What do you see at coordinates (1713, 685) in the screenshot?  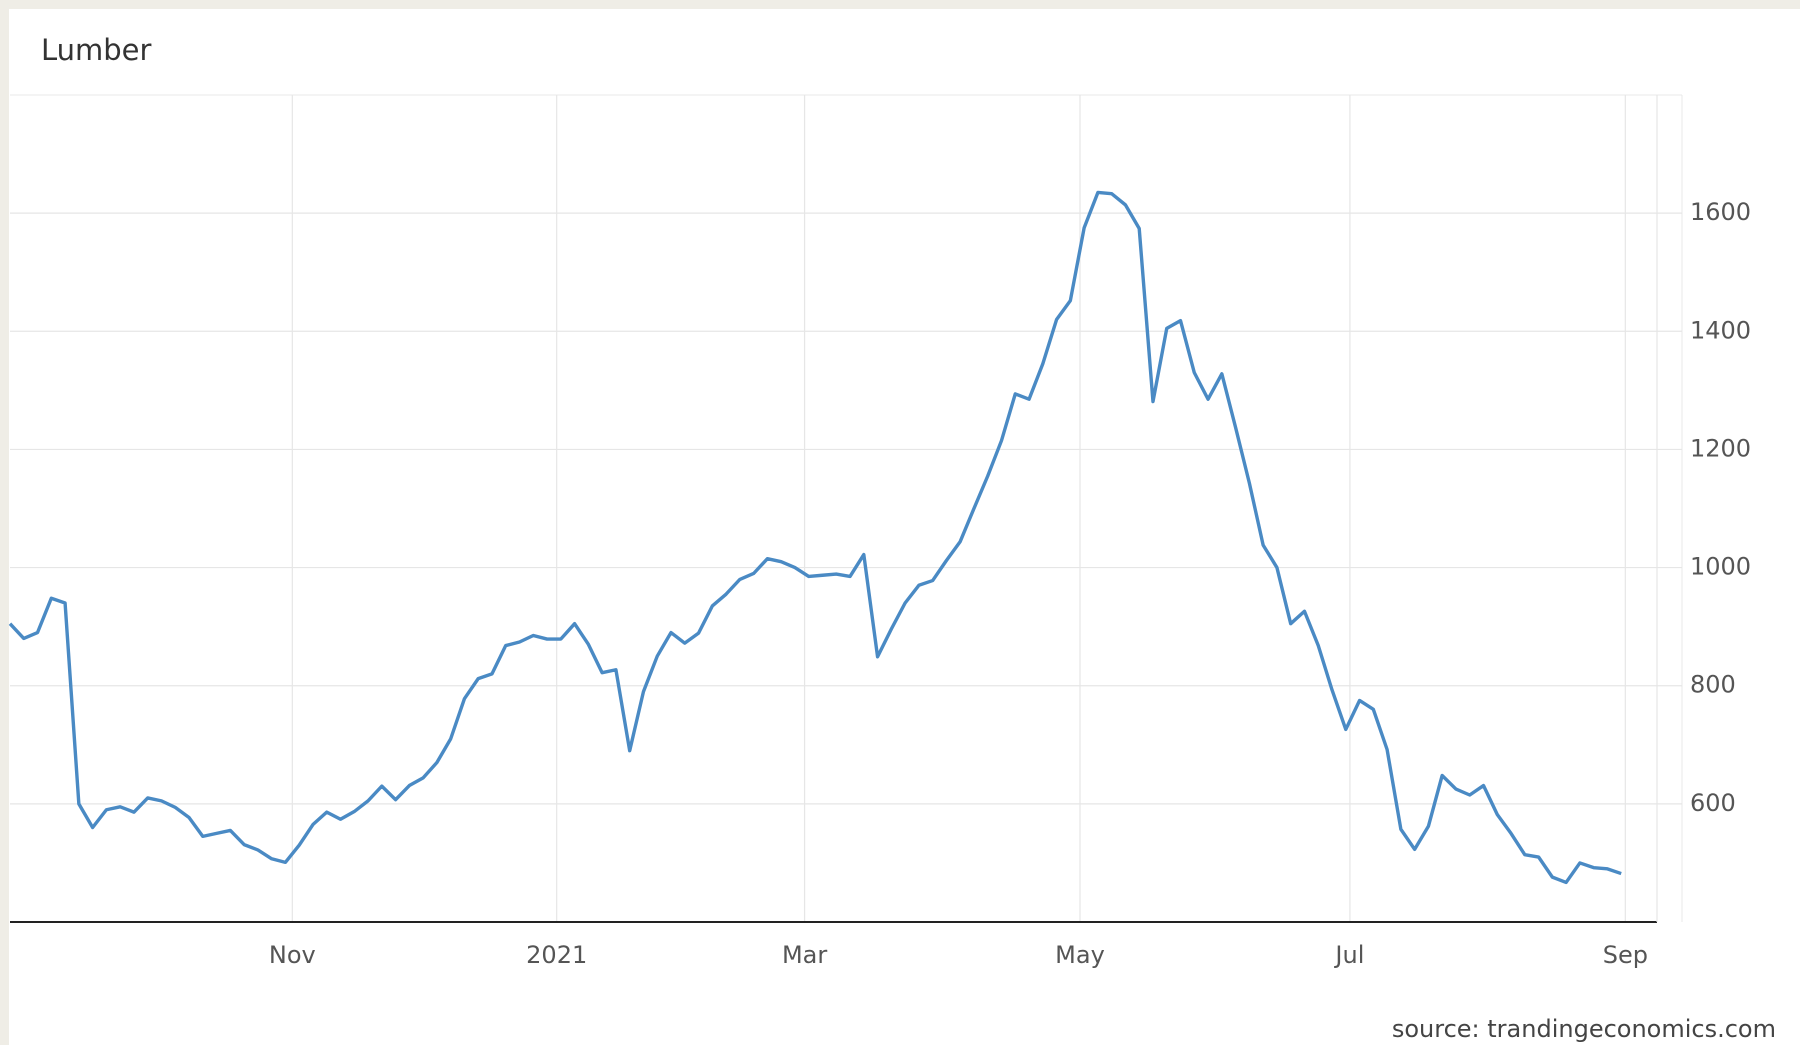 I see `y-tick-label: 800` at bounding box center [1713, 685].